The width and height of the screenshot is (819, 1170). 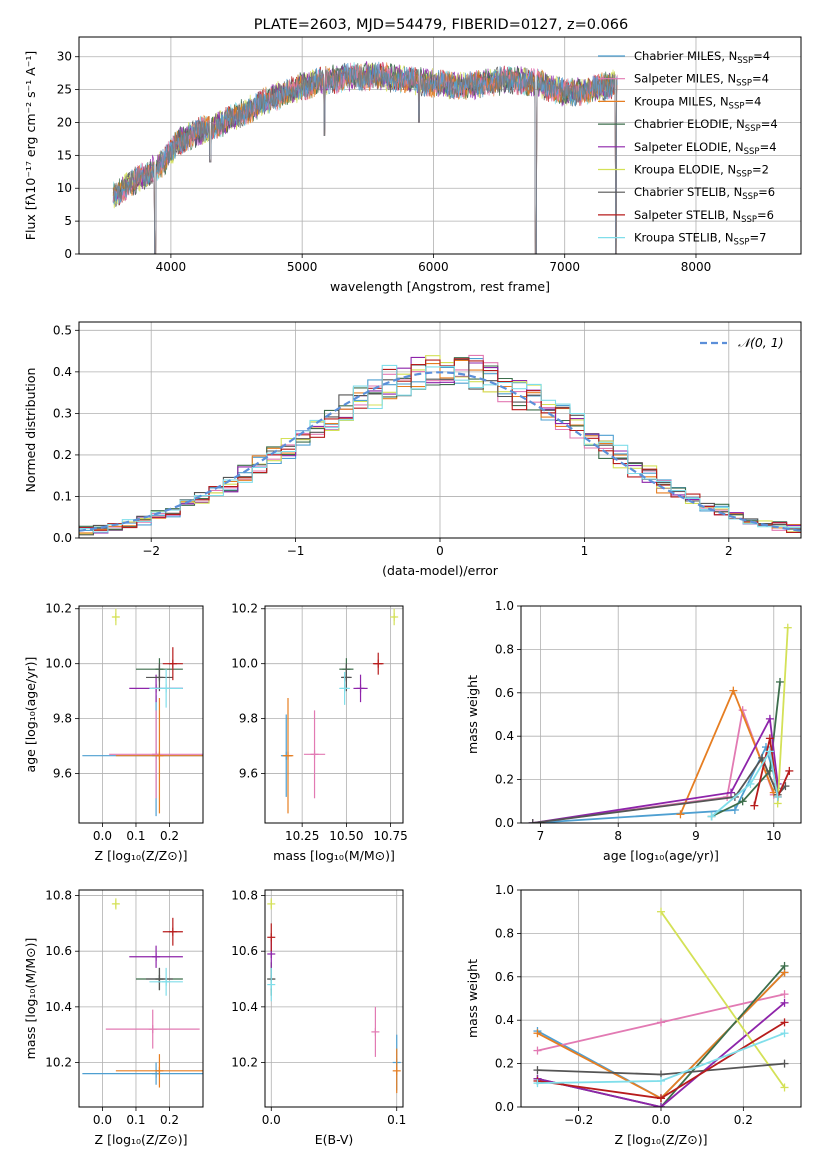 I want to click on x-tick-label: 10, so click(x=773, y=836).